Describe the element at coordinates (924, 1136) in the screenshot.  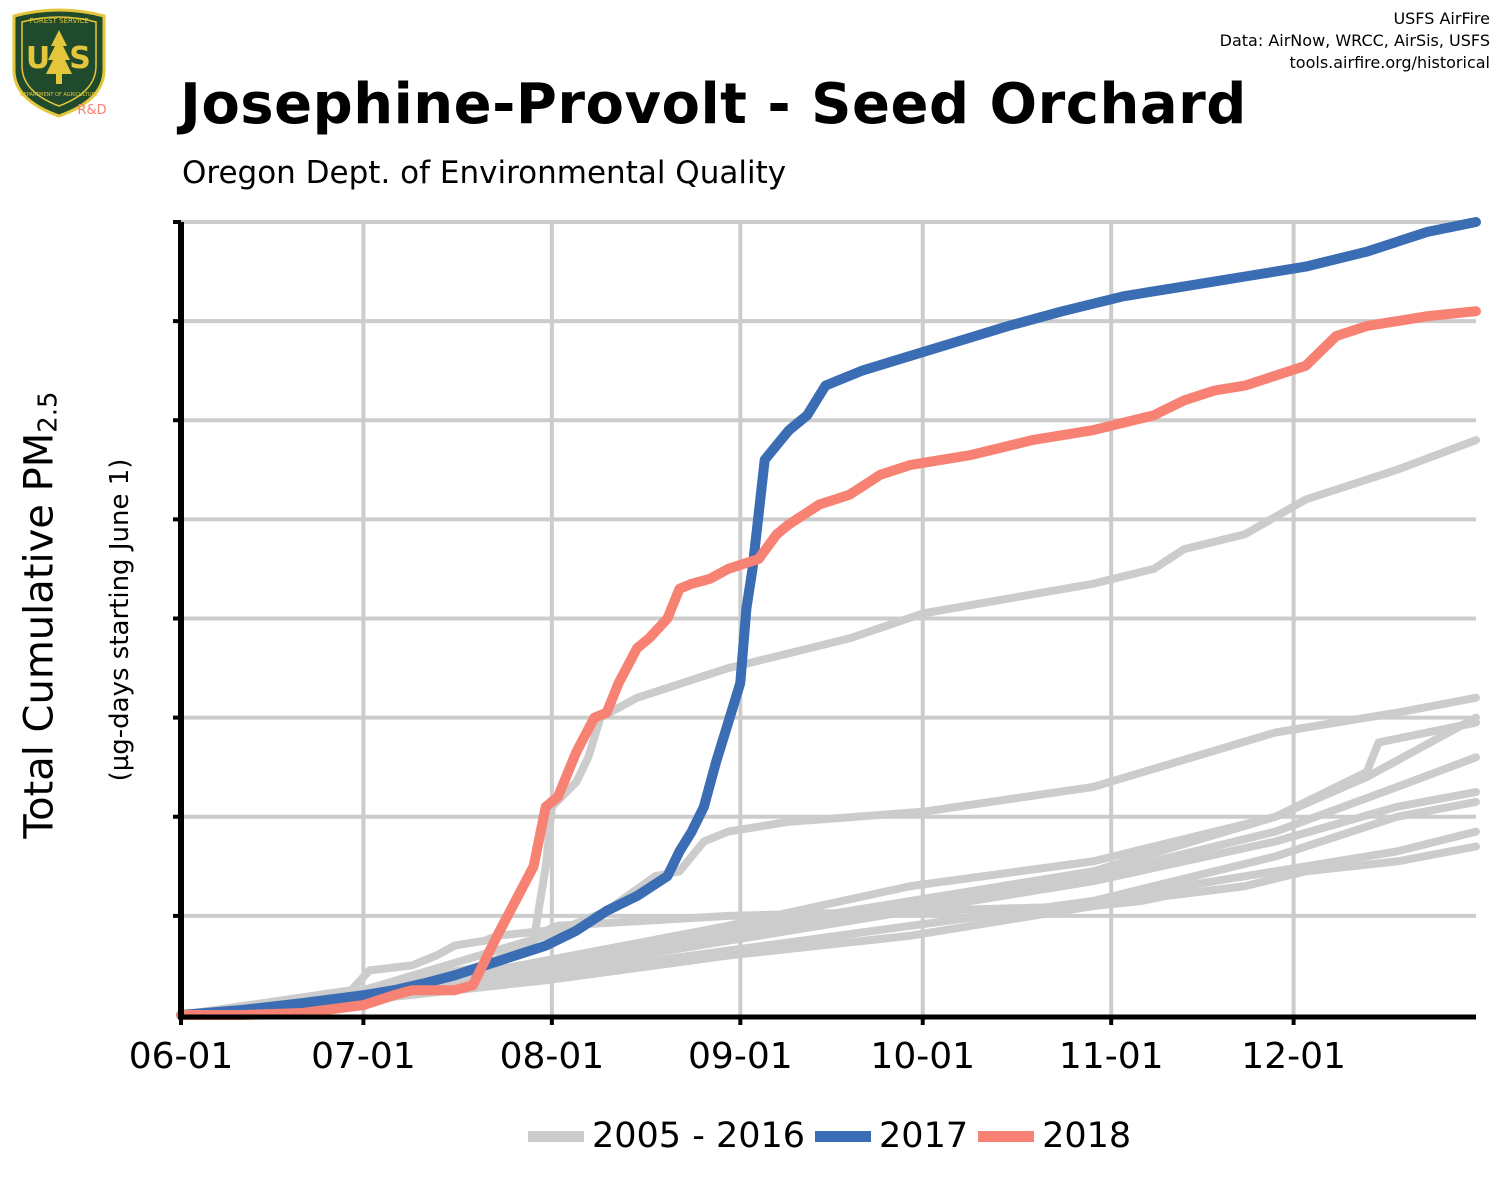
I see `legend-label-2017: 2017` at that location.